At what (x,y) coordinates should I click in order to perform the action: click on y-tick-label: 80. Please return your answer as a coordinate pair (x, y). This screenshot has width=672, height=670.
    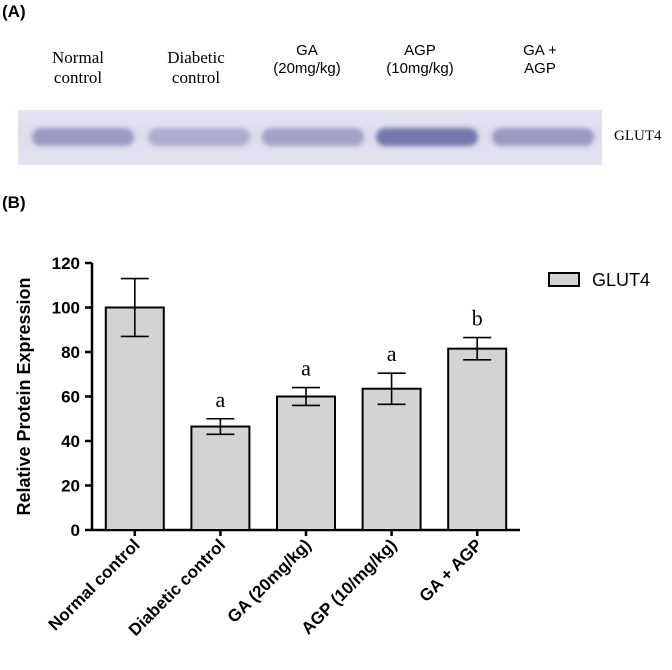
    Looking at the image, I should click on (70, 352).